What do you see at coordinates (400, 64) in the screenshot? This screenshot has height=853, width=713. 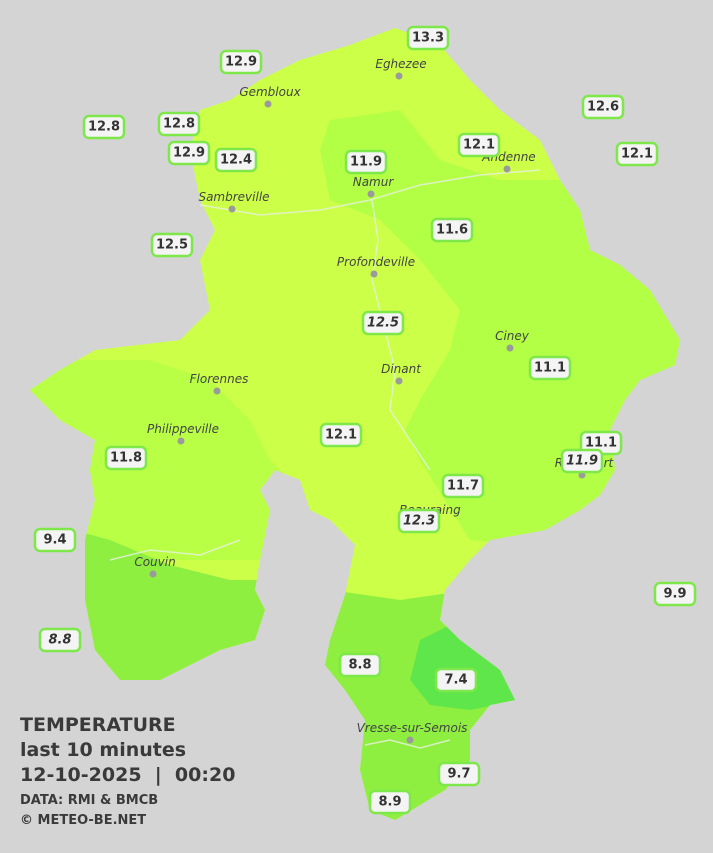 I see `city-label: Eghezee` at bounding box center [400, 64].